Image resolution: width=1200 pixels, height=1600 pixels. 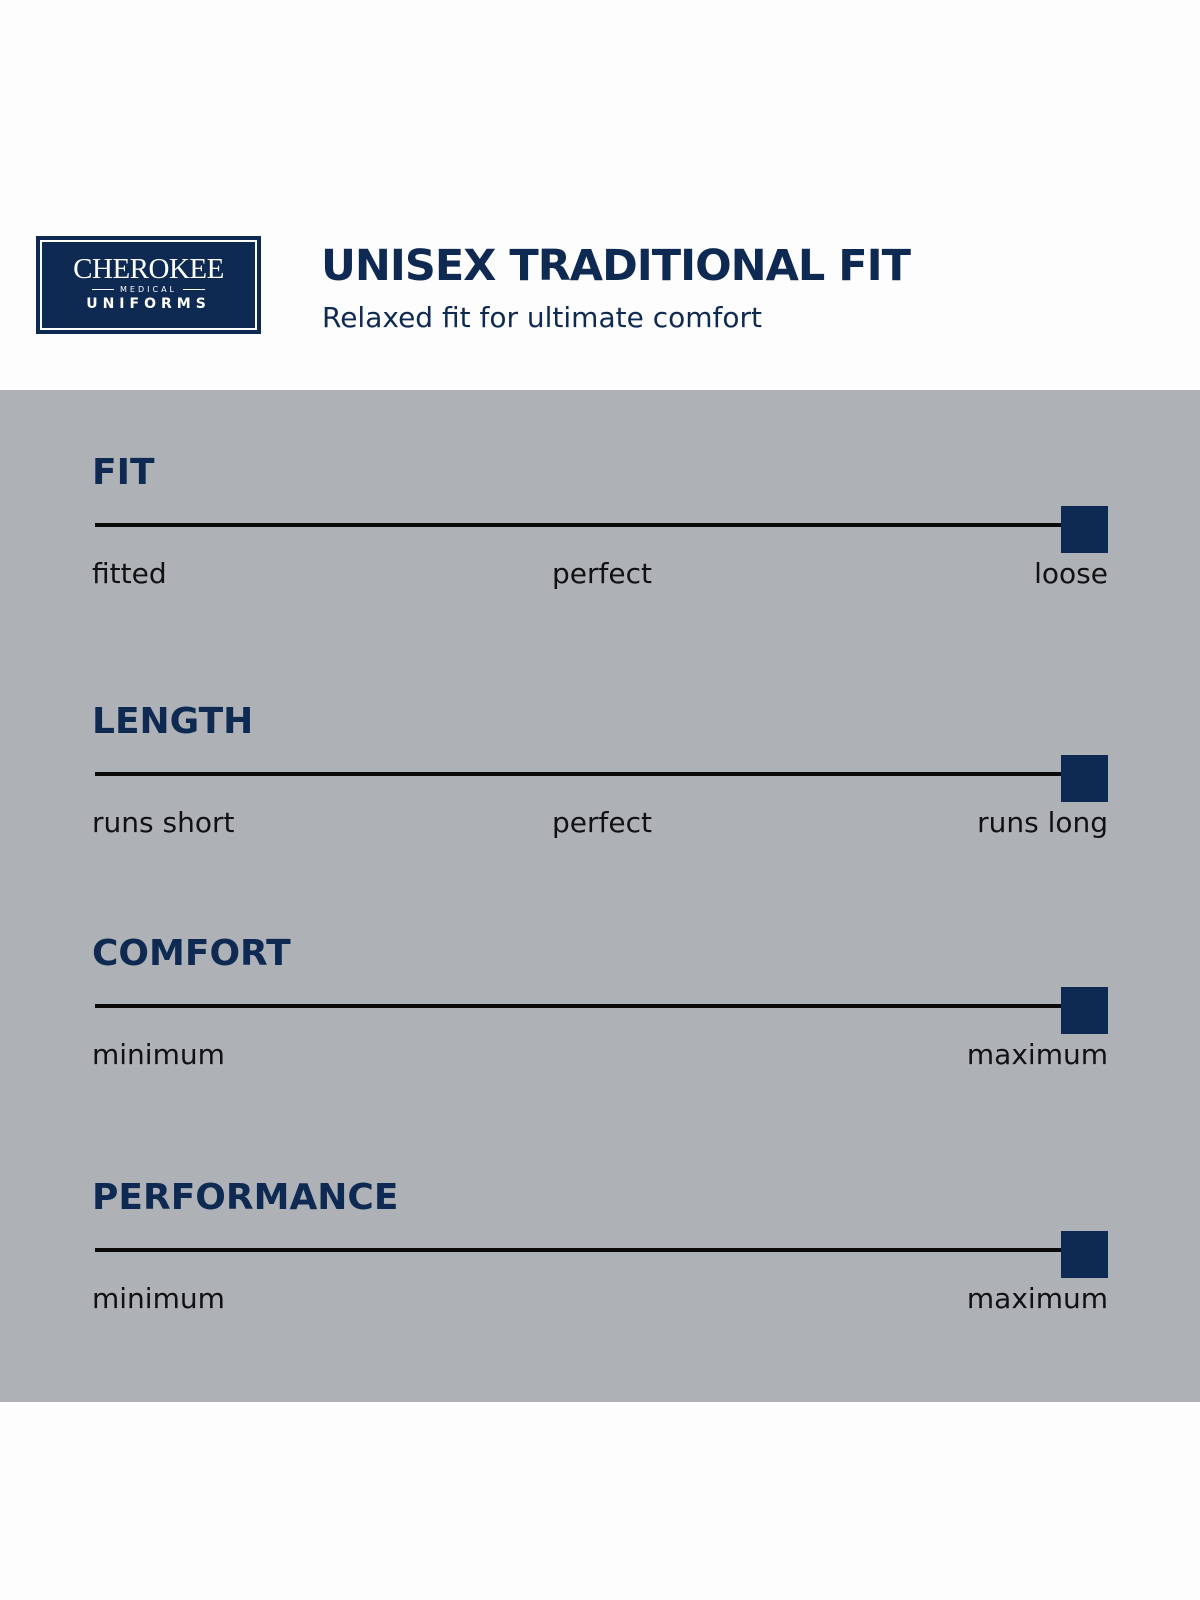 What do you see at coordinates (148, 290) in the screenshot?
I see `logo-sub: MEDICAL` at bounding box center [148, 290].